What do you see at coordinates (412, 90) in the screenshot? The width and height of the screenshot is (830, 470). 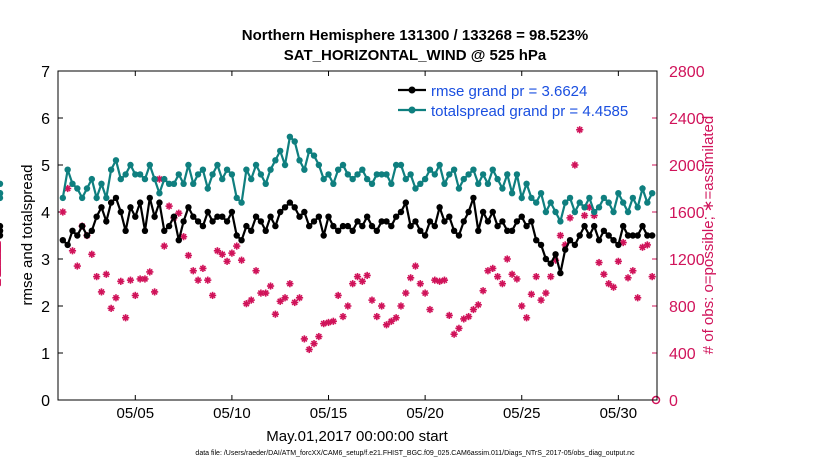 I see `legend-marker-rmse` at bounding box center [412, 90].